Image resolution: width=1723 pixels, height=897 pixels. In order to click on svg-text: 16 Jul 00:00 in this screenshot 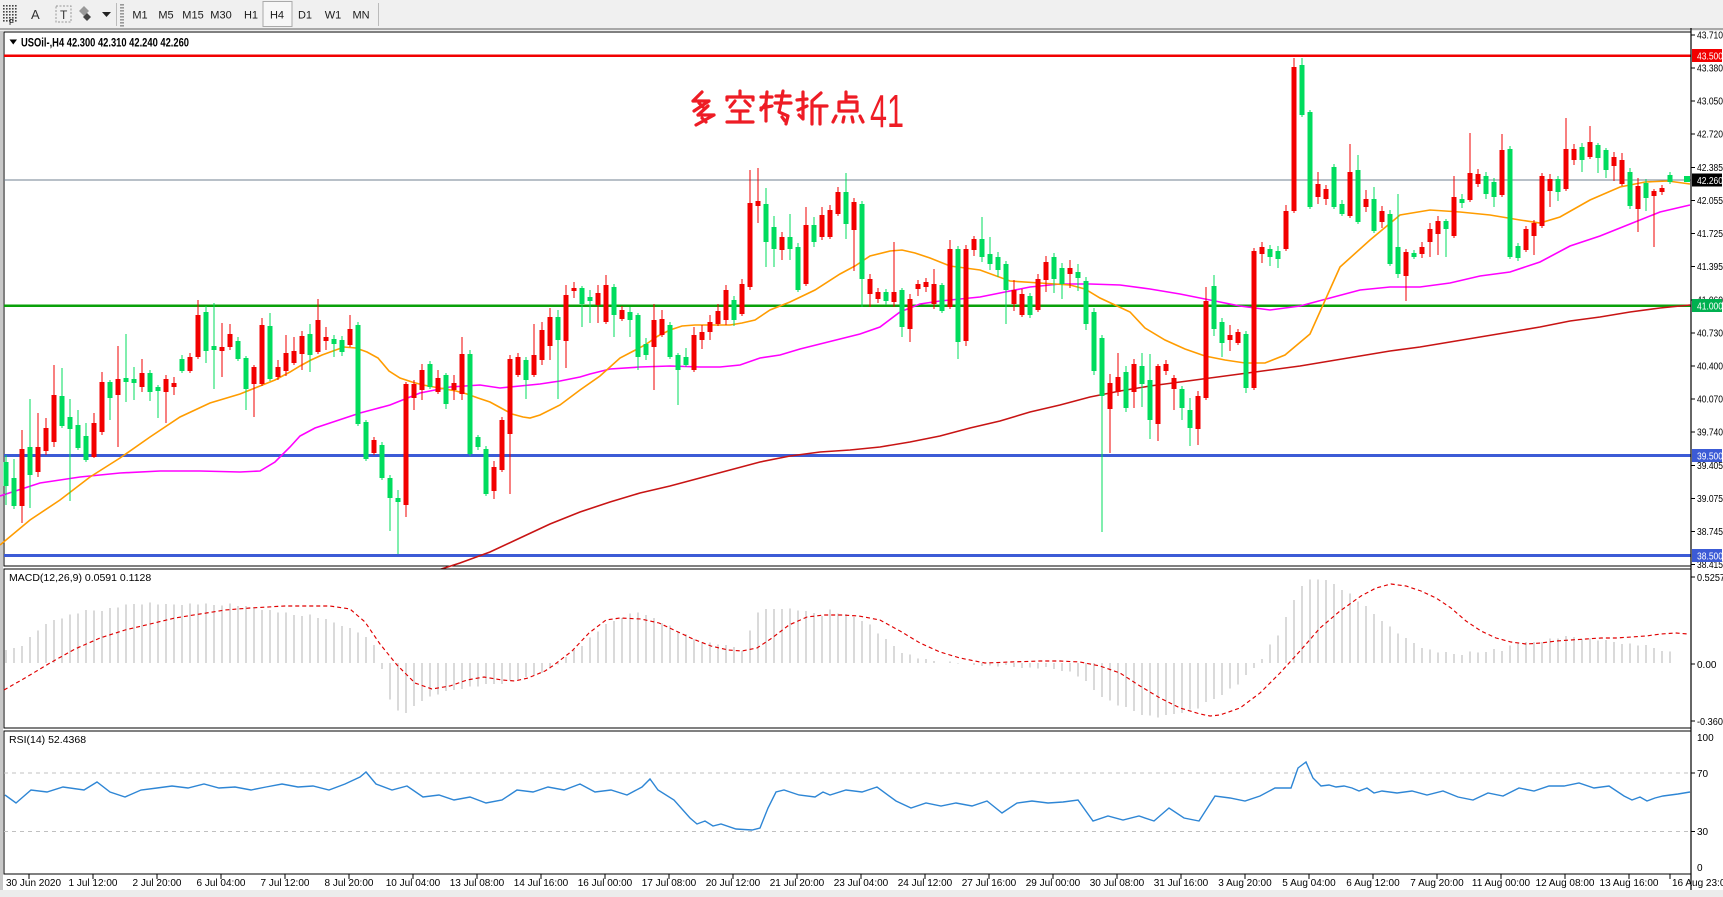, I will do `click(605, 883)`.